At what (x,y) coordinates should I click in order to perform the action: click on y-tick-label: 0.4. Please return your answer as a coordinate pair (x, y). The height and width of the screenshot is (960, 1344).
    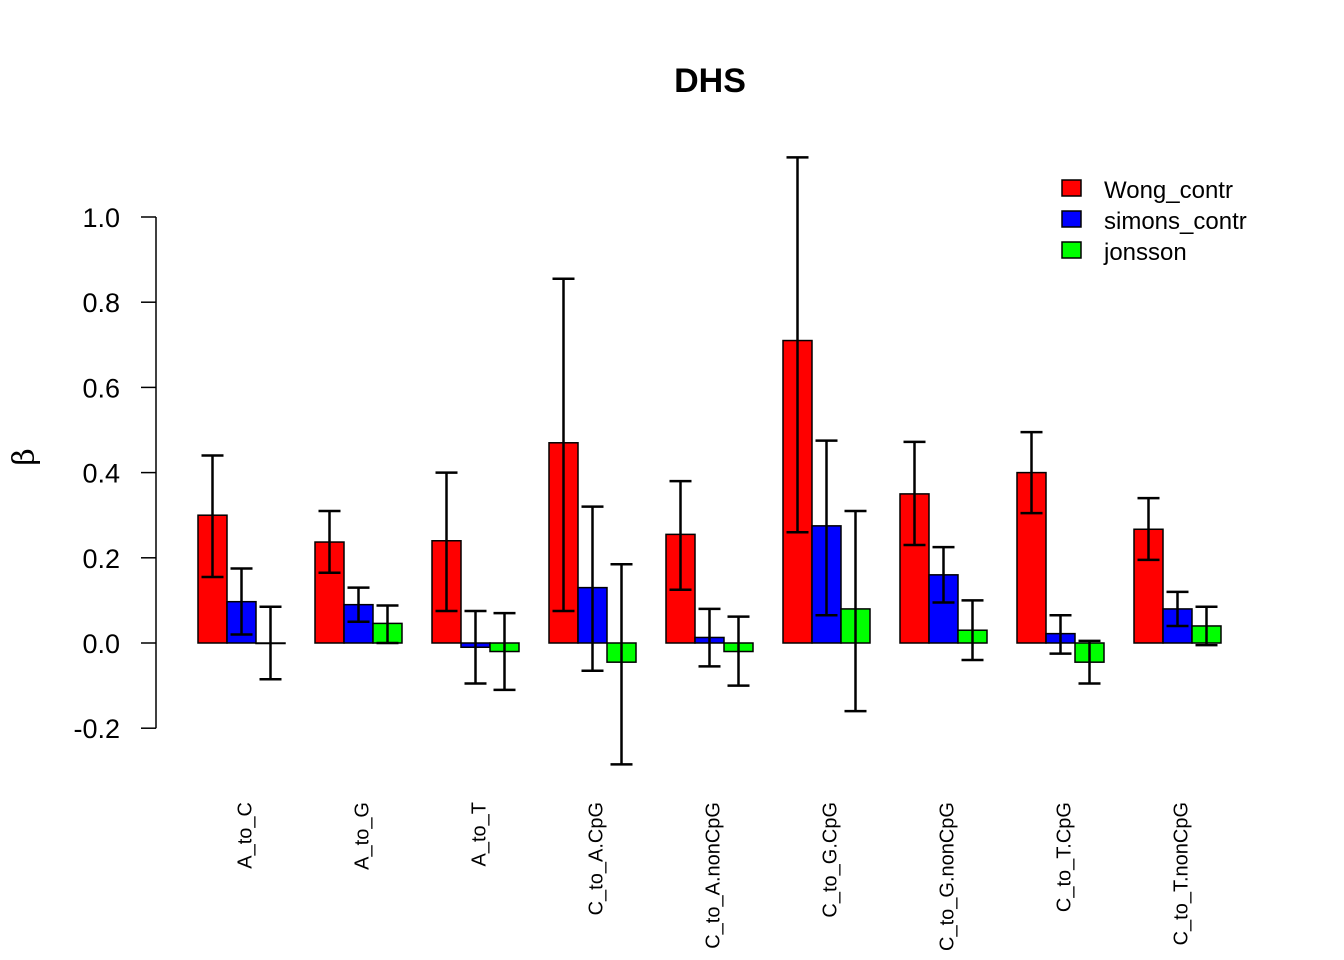
    Looking at the image, I should click on (101, 474).